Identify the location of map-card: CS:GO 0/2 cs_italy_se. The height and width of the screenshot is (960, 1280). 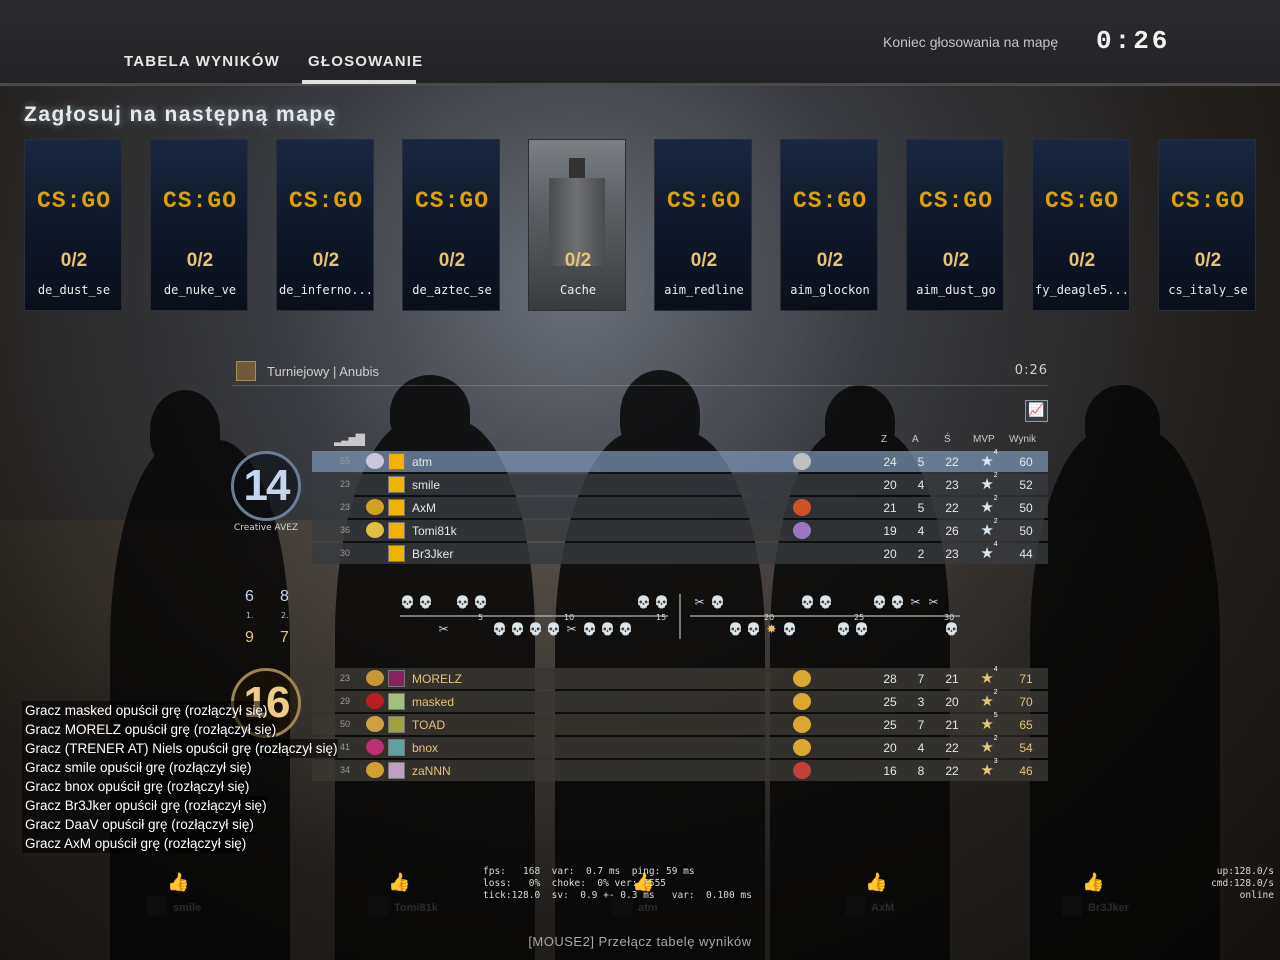
(1207, 225).